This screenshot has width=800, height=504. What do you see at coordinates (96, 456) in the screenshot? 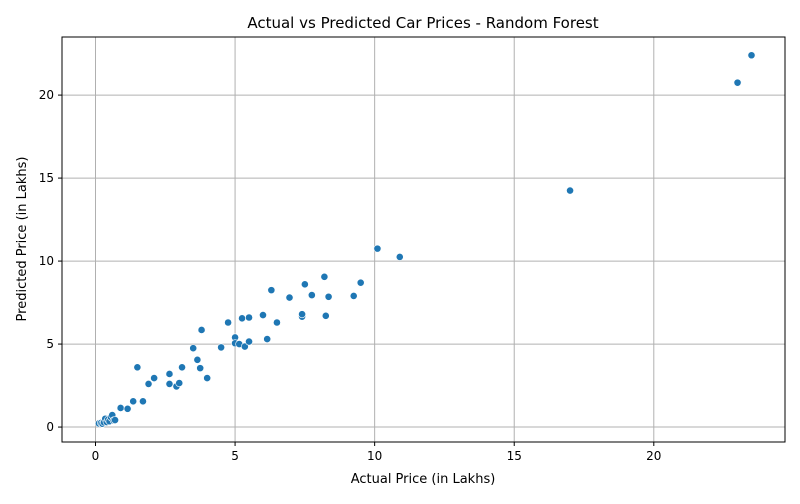
I see `x-tick-label: 0` at bounding box center [96, 456].